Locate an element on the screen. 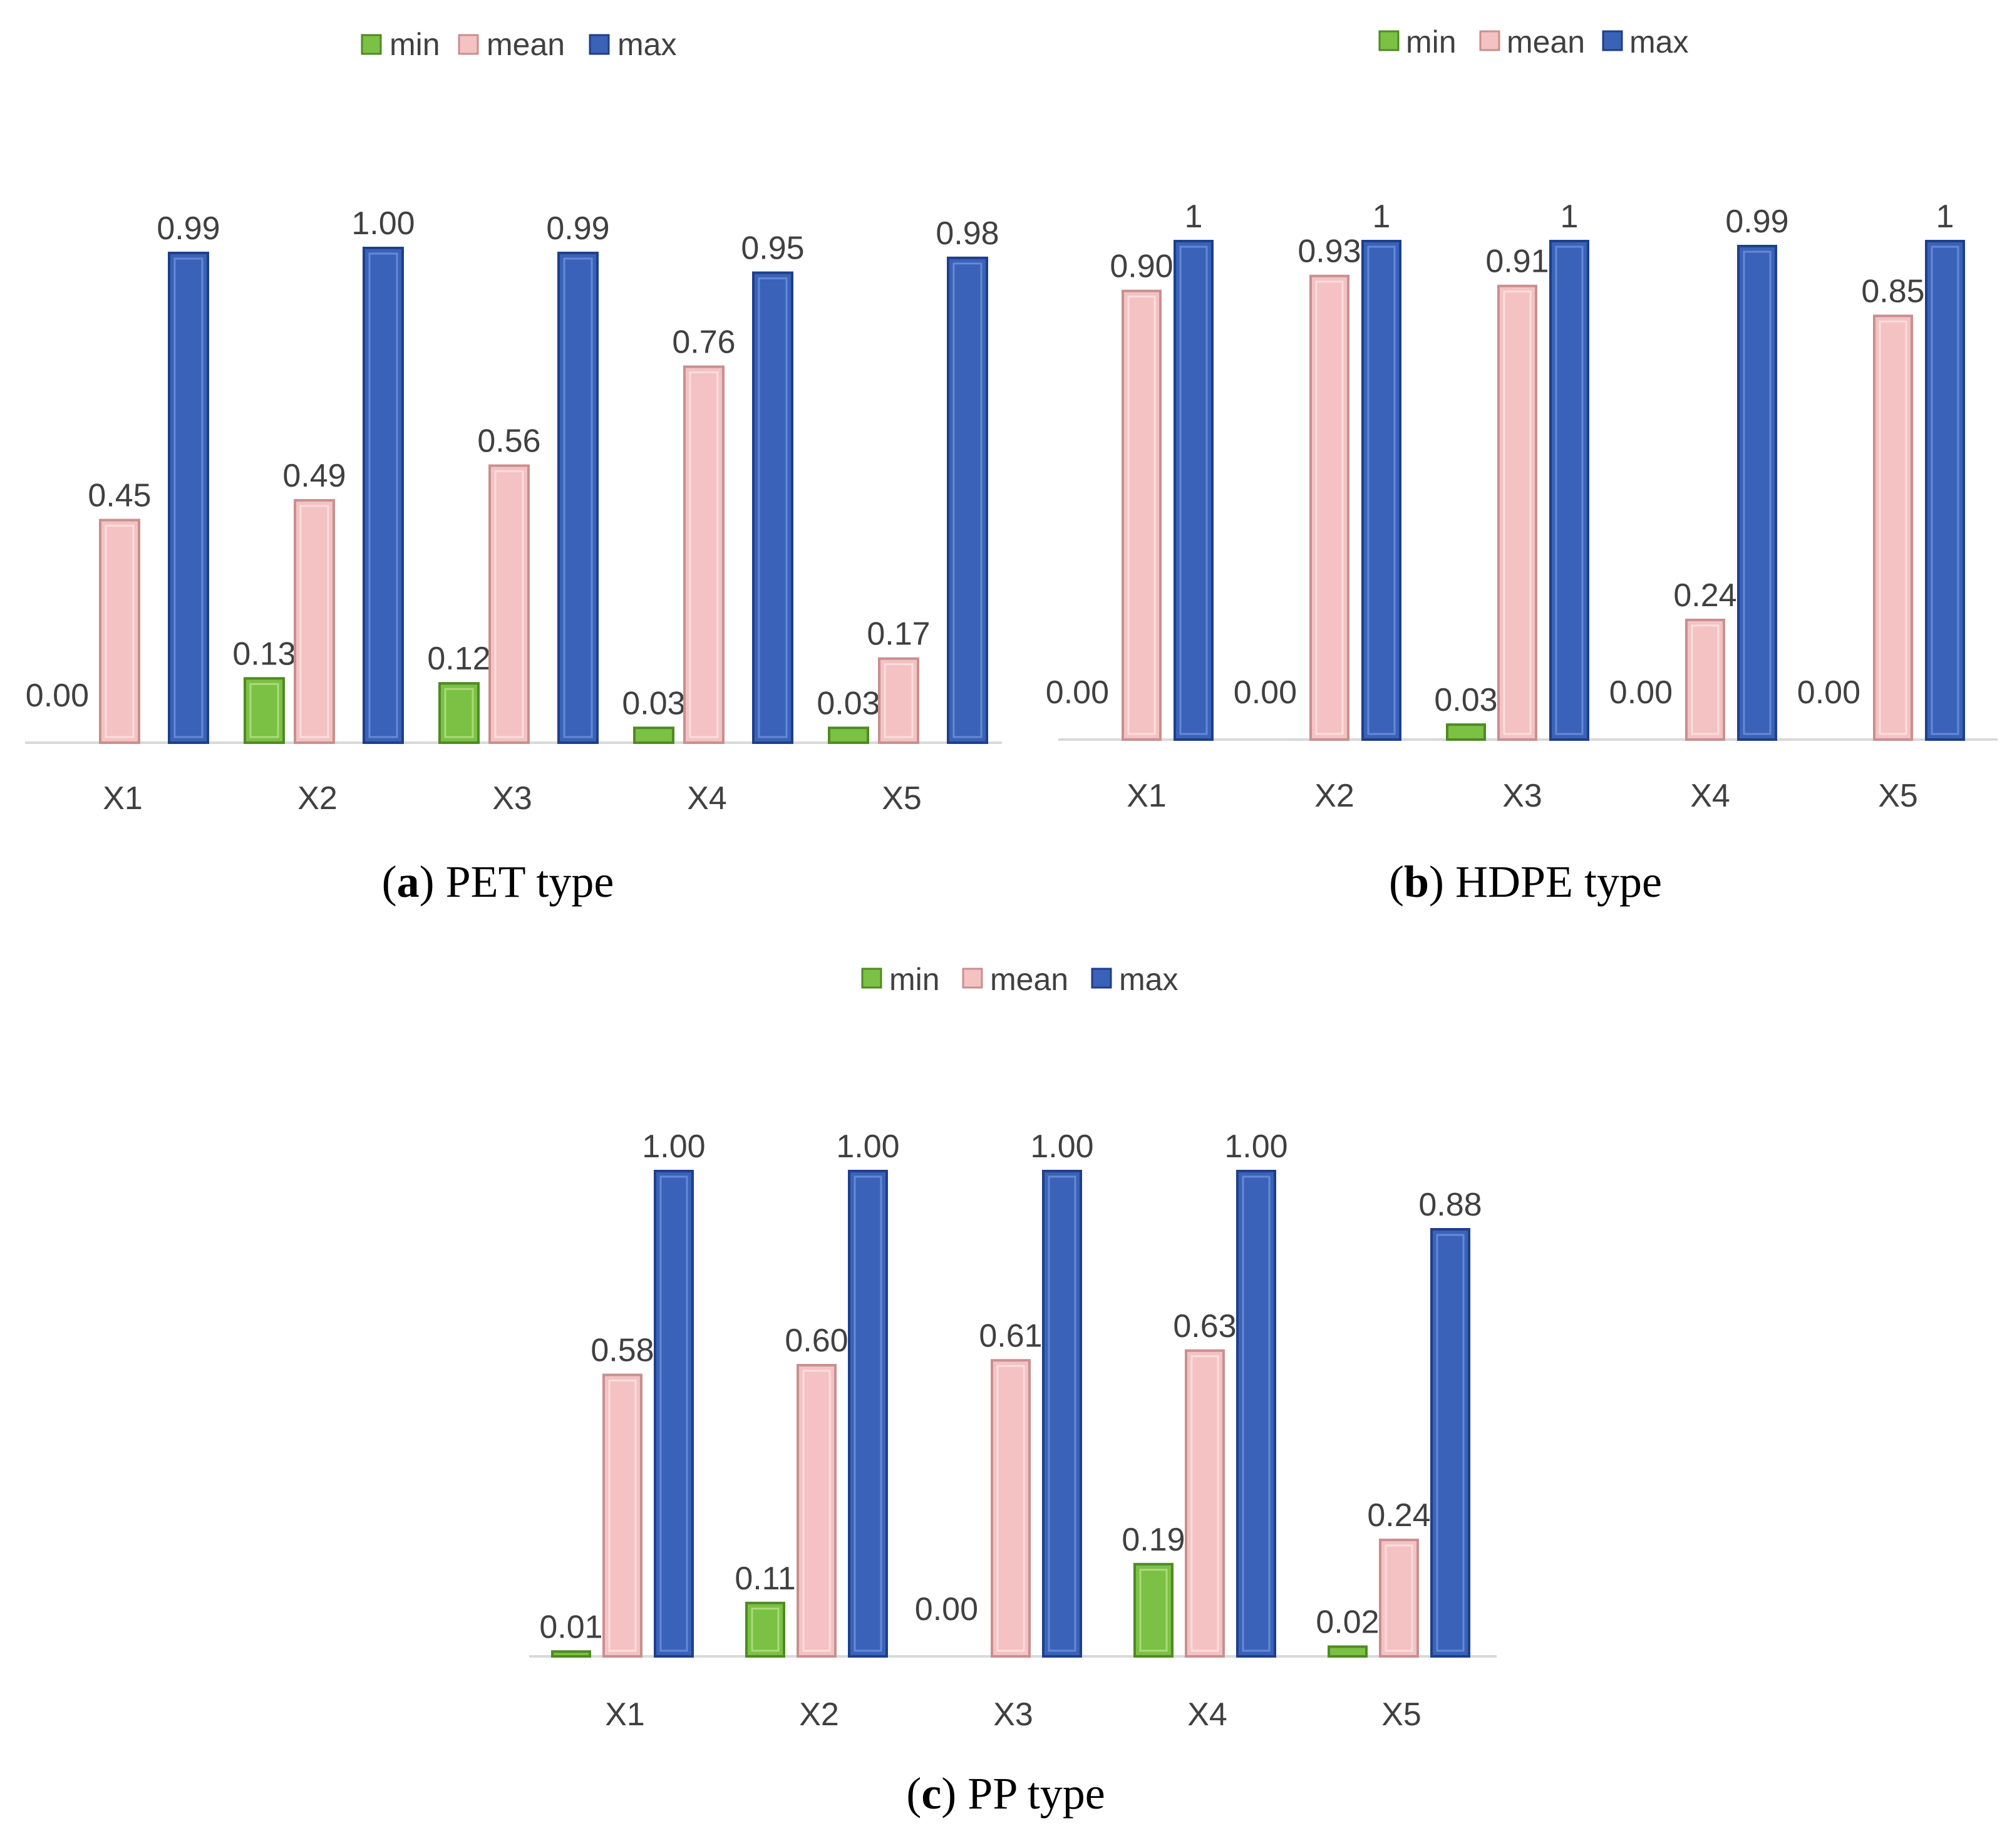 The width and height of the screenshot is (2012, 1848). caption-letter: a is located at coordinates (408, 882).